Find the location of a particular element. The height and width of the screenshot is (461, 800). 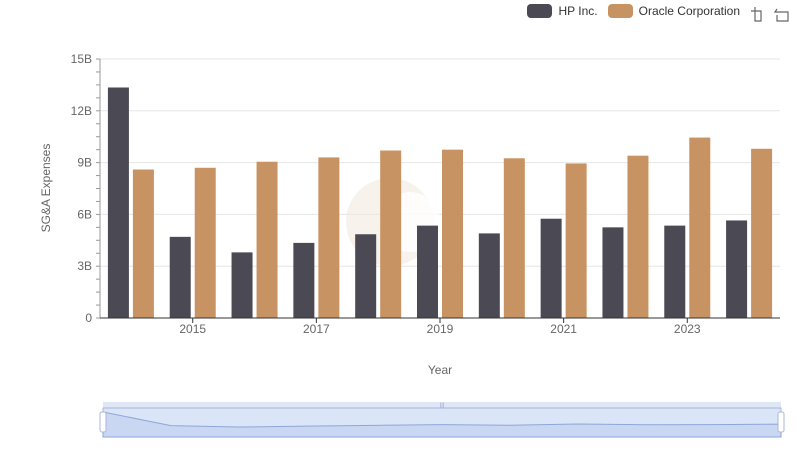

slider-grip: ||| is located at coordinates (442, 406).